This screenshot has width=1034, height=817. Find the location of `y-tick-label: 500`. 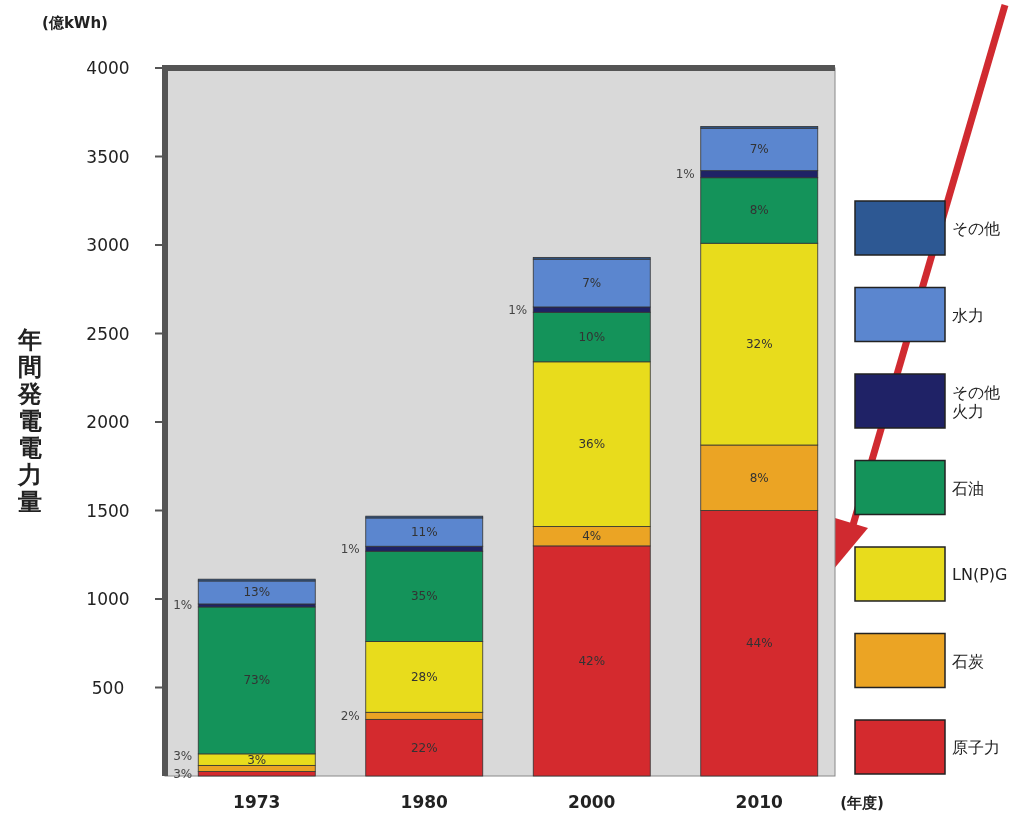

y-tick-label: 500 is located at coordinates (108, 687).